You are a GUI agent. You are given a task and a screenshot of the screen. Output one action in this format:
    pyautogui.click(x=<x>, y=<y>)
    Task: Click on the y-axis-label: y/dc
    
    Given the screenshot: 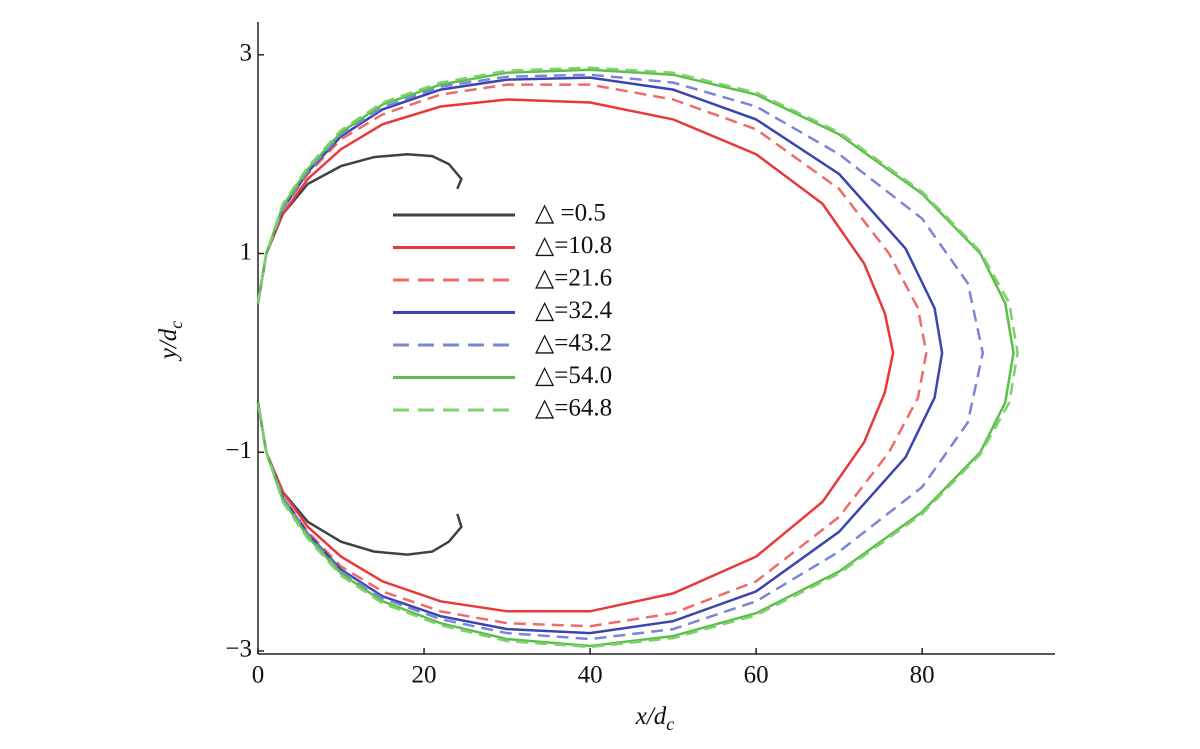 What is the action you would take?
    pyautogui.click(x=170, y=342)
    